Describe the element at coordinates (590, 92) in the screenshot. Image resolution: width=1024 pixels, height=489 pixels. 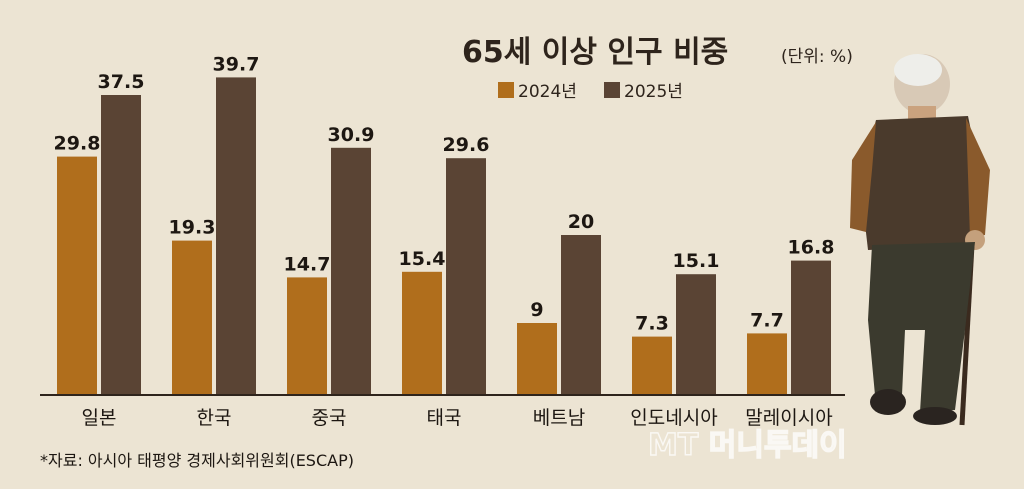
I see `legend: 2024년 2025년` at that location.